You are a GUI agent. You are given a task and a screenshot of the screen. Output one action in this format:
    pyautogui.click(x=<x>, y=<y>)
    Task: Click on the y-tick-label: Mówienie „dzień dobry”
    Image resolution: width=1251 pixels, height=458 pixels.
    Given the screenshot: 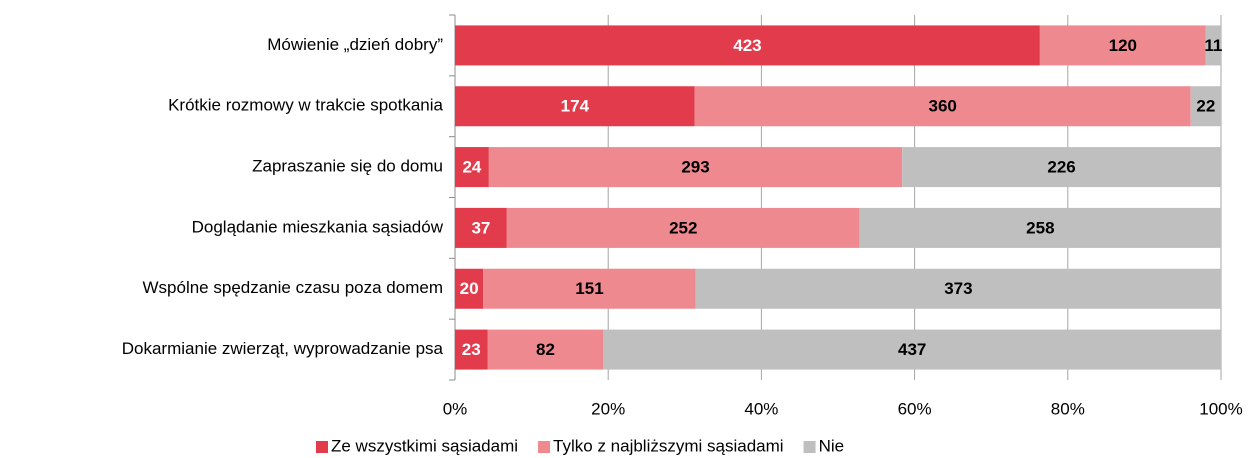 What is the action you would take?
    pyautogui.click(x=355, y=44)
    